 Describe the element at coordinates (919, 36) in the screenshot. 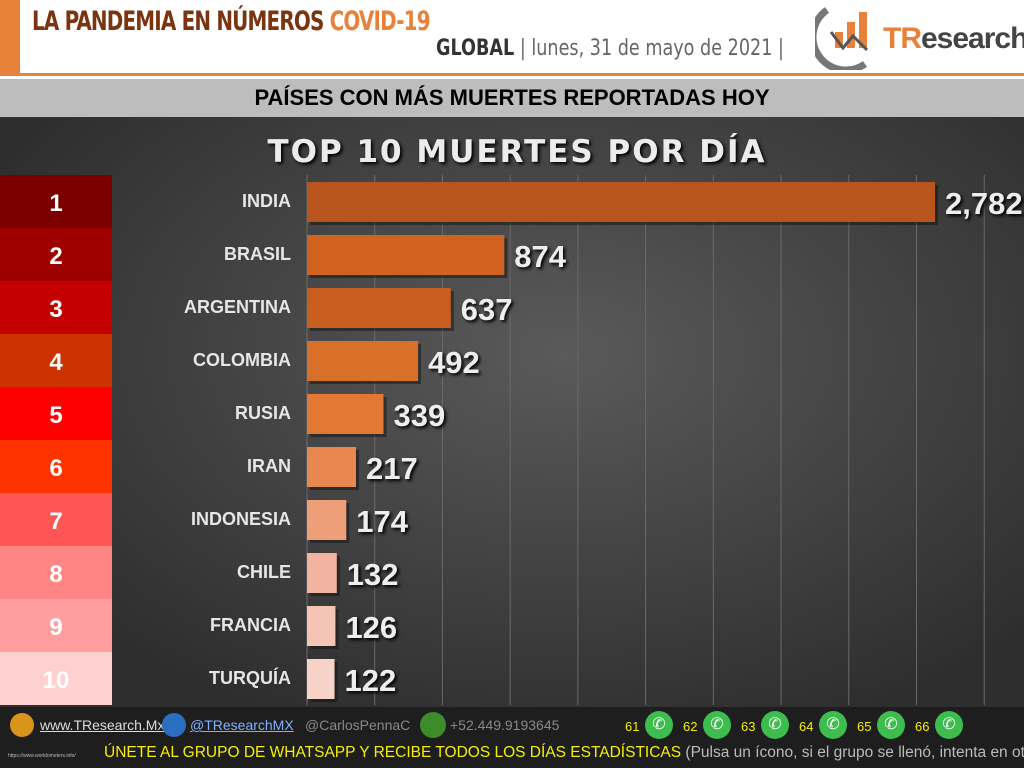

I see `tresearch-logo: TResearch` at that location.